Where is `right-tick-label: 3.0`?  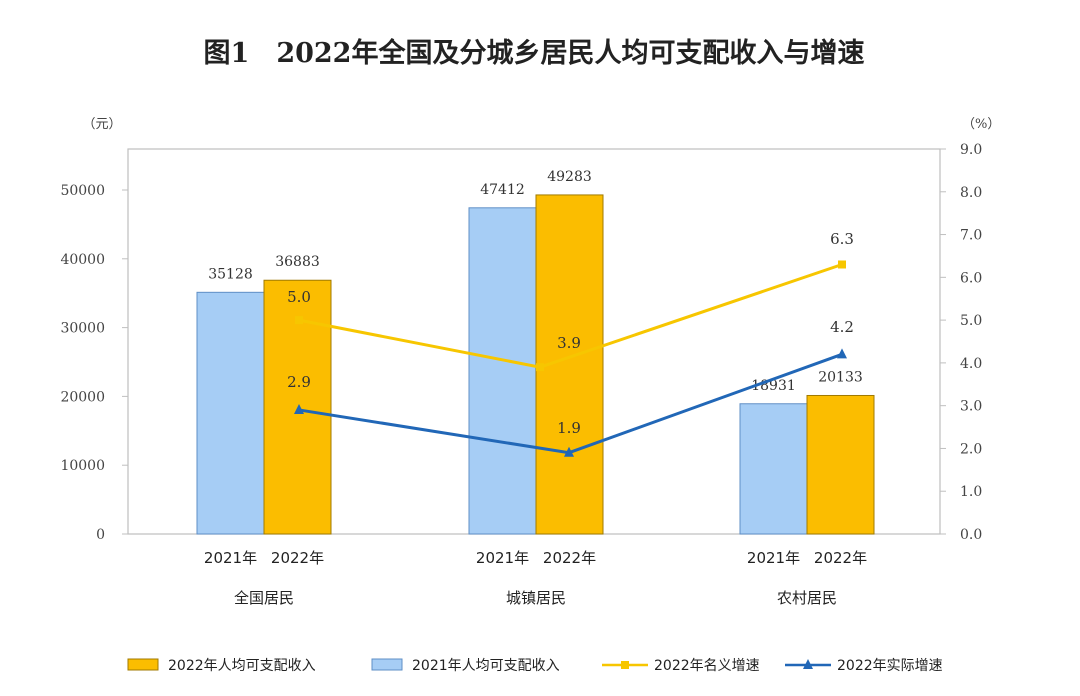
right-tick-label: 3.0 is located at coordinates (971, 407).